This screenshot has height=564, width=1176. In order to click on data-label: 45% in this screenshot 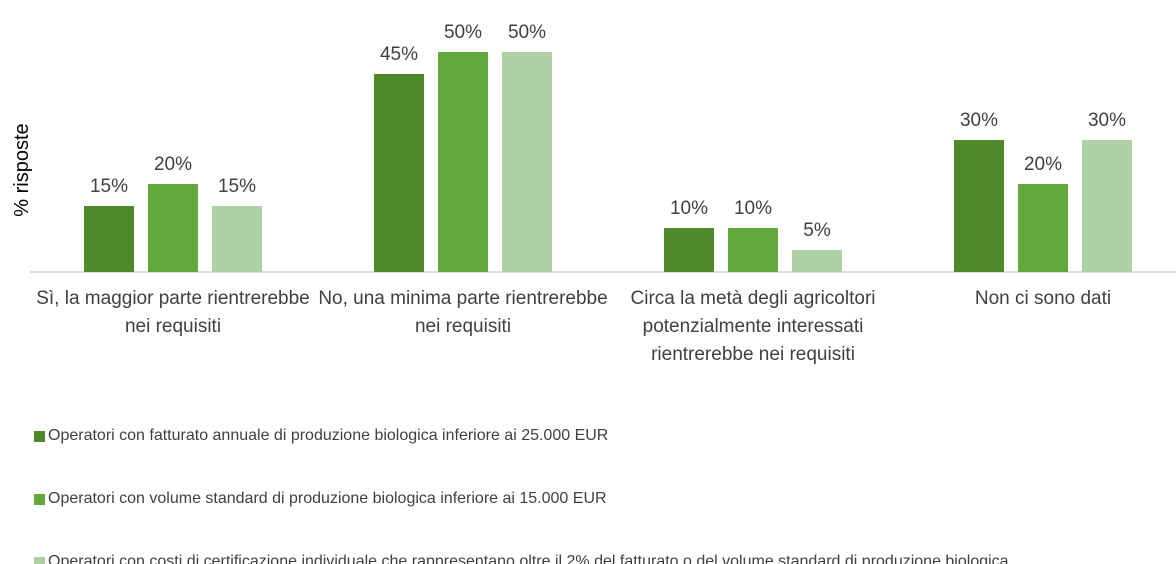, I will do `click(399, 54)`.